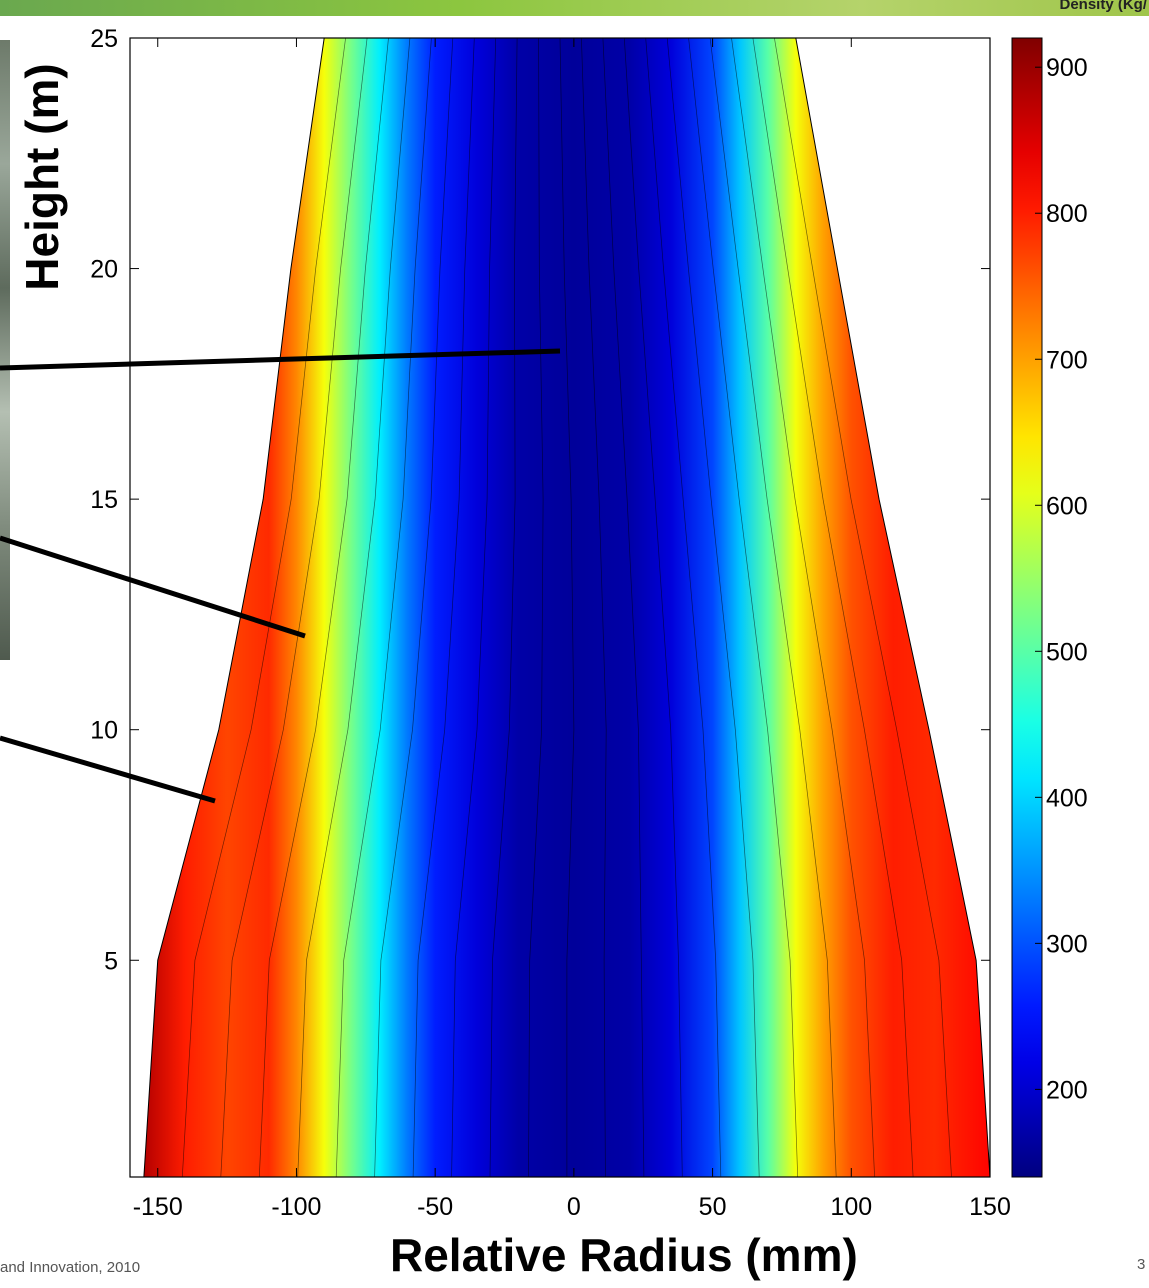 This screenshot has width=1149, height=1288. What do you see at coordinates (104, 731) in the screenshot?
I see `y-tick-label: 10` at bounding box center [104, 731].